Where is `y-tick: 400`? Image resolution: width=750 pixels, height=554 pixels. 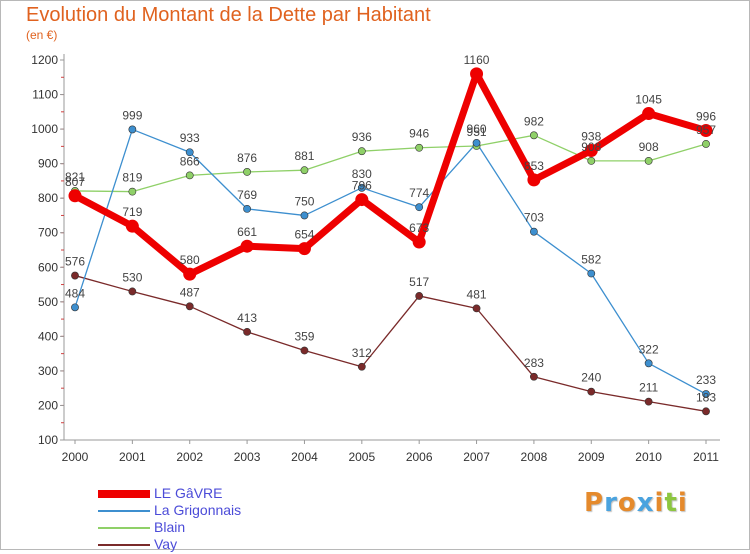
y-tick: 400 is located at coordinates (51, 336).